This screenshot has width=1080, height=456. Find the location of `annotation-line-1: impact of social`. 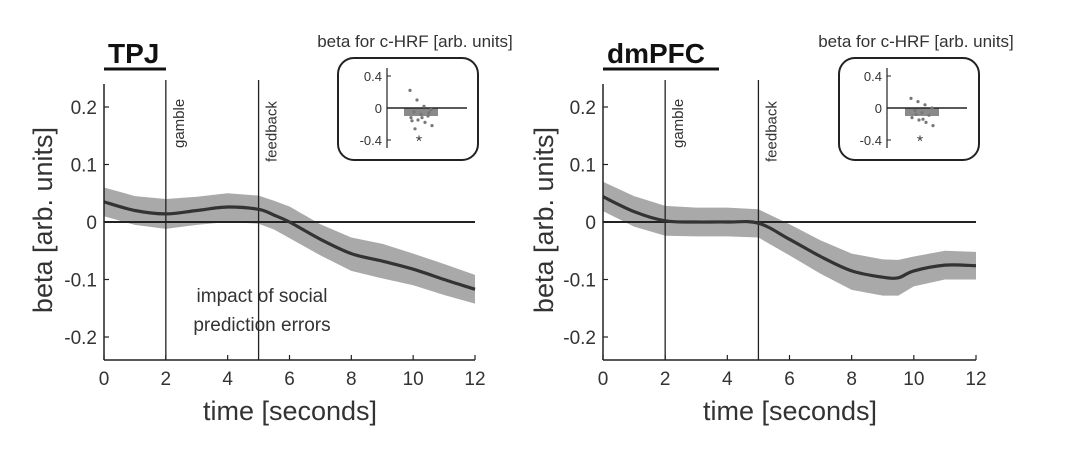

annotation-line-1: impact of social is located at coordinates (262, 296).